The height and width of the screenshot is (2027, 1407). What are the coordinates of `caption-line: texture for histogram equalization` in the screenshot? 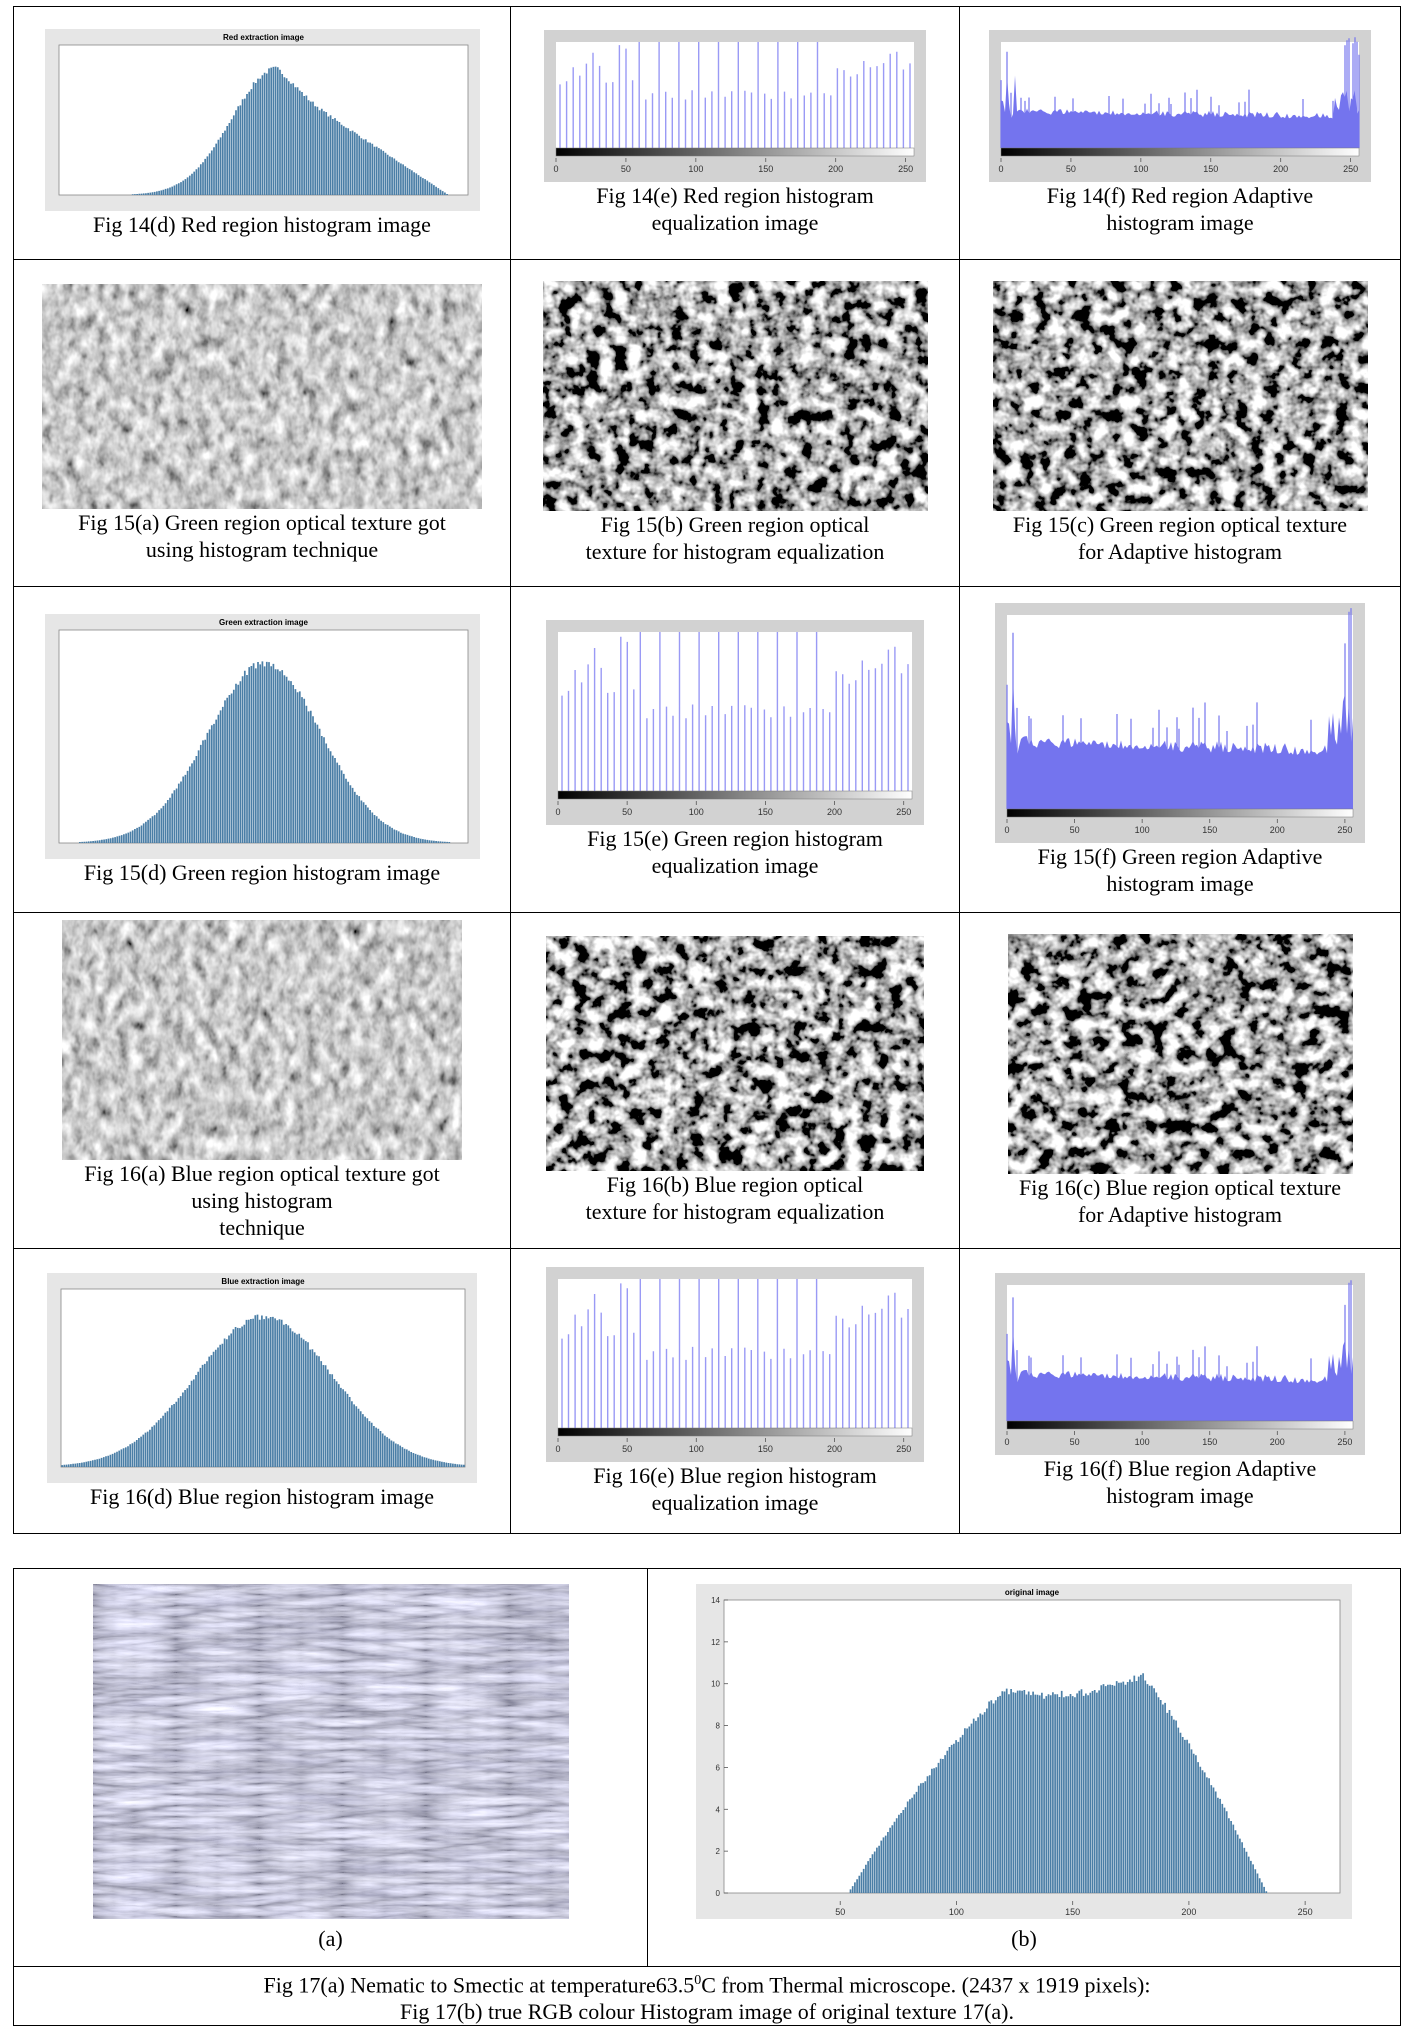 It's located at (735, 551).